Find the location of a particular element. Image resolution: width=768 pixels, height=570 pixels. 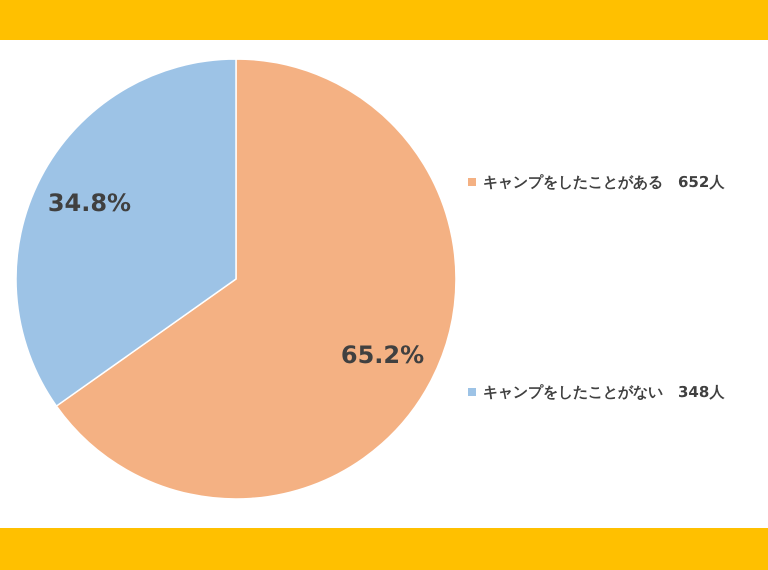

legend-item: キャンプをしたことがある 652人 is located at coordinates (596, 182).